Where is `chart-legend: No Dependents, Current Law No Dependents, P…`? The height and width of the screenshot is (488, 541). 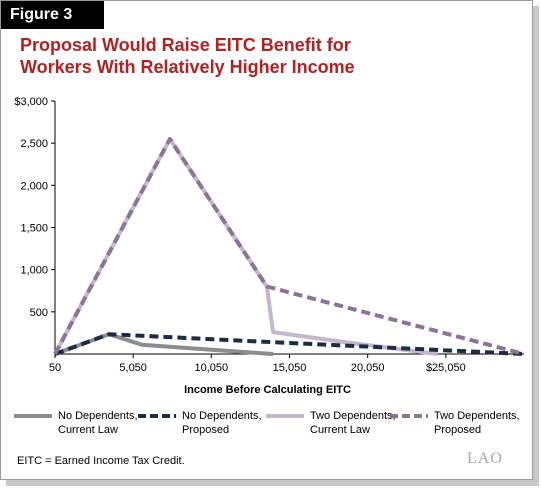
chart-legend: No Dependents, Current Law No Dependents, P… is located at coordinates (271, 427).